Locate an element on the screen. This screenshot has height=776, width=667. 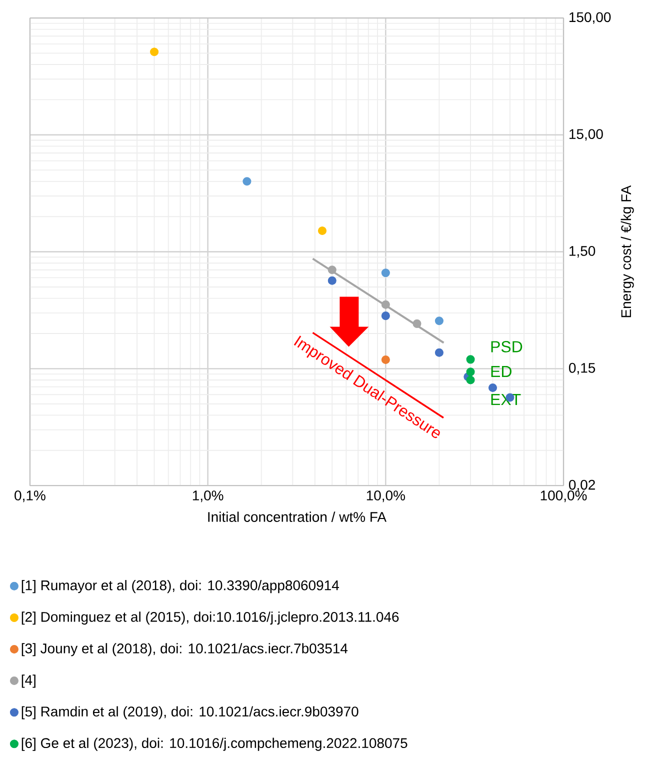
y-tick-label: 15,00 is located at coordinates (586, 135).